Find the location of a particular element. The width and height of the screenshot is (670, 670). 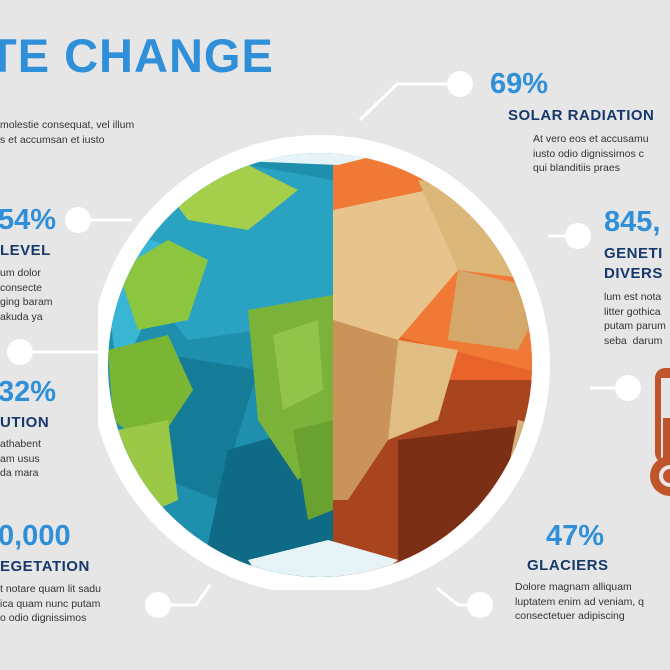

stat-sea-level: 54% is located at coordinates (28, 220).